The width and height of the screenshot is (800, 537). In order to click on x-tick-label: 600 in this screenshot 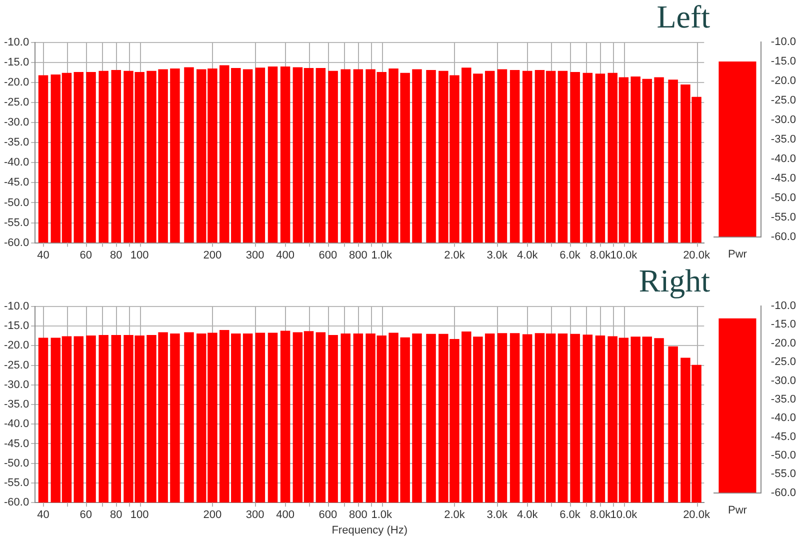, I will do `click(328, 255)`.